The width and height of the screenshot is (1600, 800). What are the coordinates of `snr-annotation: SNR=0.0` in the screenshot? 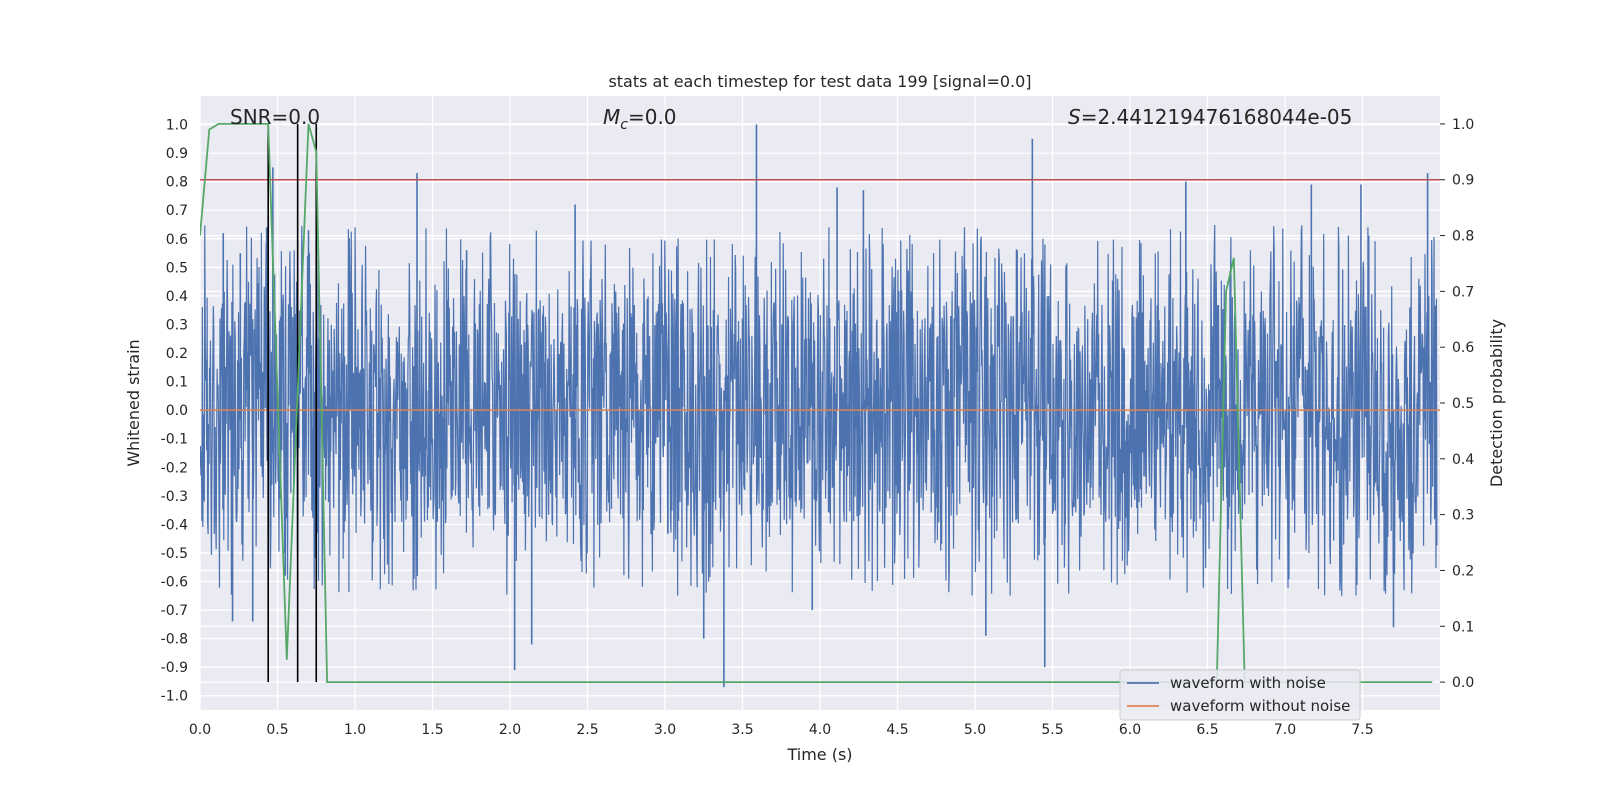 It's located at (275, 117).